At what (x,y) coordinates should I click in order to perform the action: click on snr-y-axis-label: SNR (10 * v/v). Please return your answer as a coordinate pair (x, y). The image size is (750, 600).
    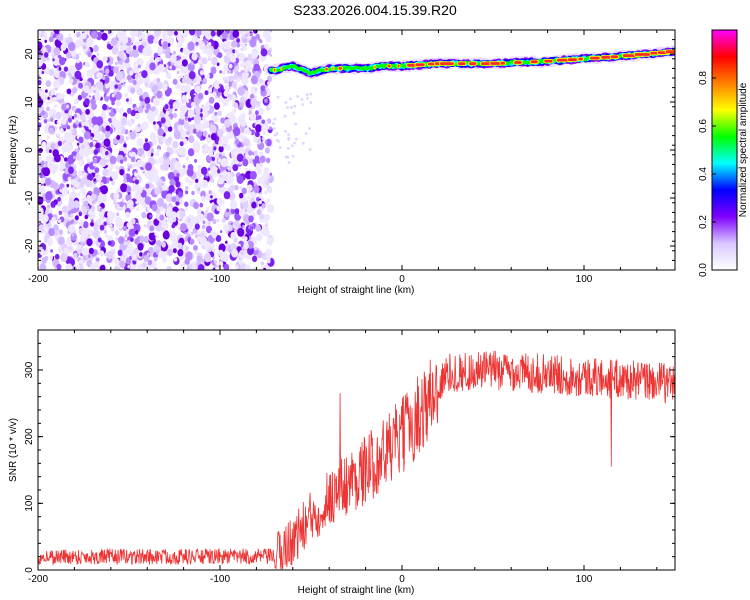
    Looking at the image, I should click on (13, 450).